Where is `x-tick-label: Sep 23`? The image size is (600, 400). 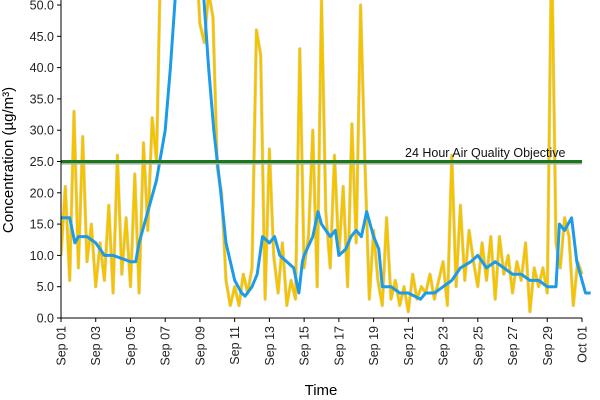 x-tick-label: Sep 23 is located at coordinates (444, 346).